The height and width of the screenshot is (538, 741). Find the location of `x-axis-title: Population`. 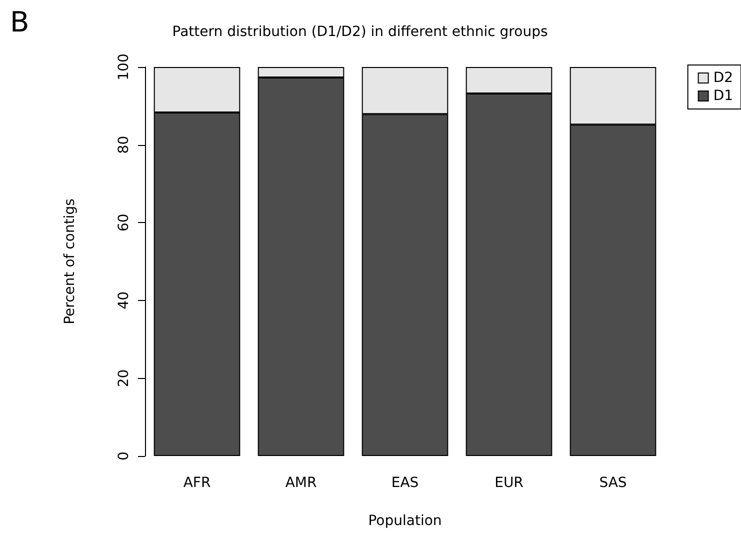

x-axis-title: Population is located at coordinates (405, 521).